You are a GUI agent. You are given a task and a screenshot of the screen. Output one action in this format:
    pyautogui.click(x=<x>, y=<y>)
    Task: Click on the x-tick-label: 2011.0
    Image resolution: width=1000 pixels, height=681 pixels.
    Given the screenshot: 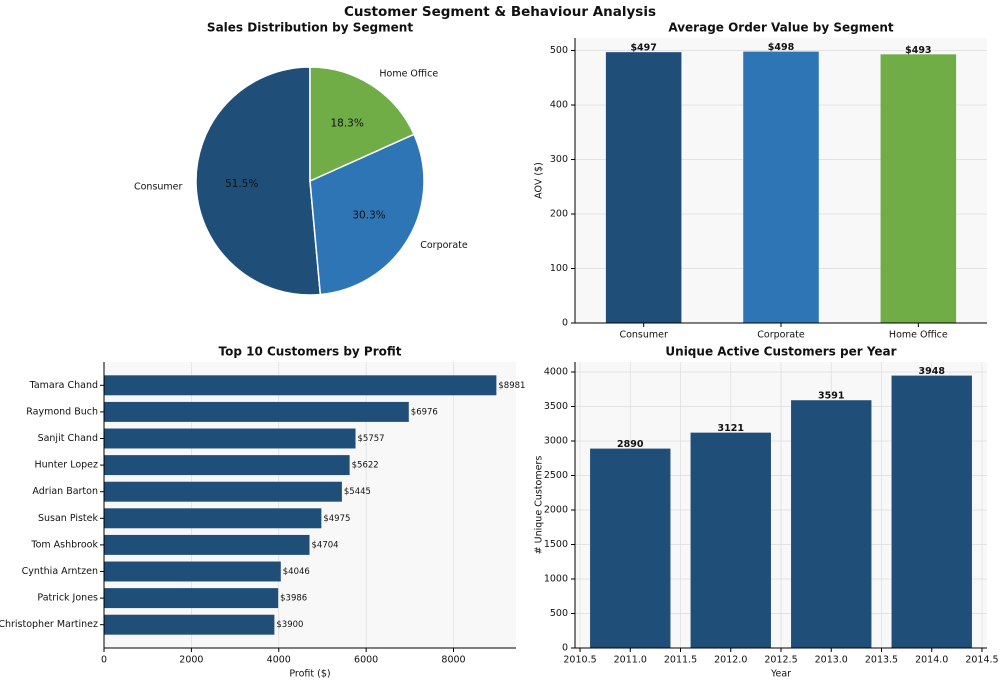 What is the action you would take?
    pyautogui.click(x=630, y=660)
    